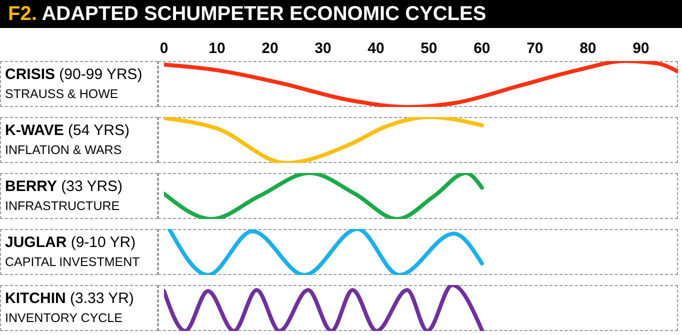 This screenshot has width=682, height=335. What do you see at coordinates (247, 14) in the screenshot?
I see `text: F2. ADAPTED SCHUMPETER ECONOMIC CYCLES` at bounding box center [247, 14].